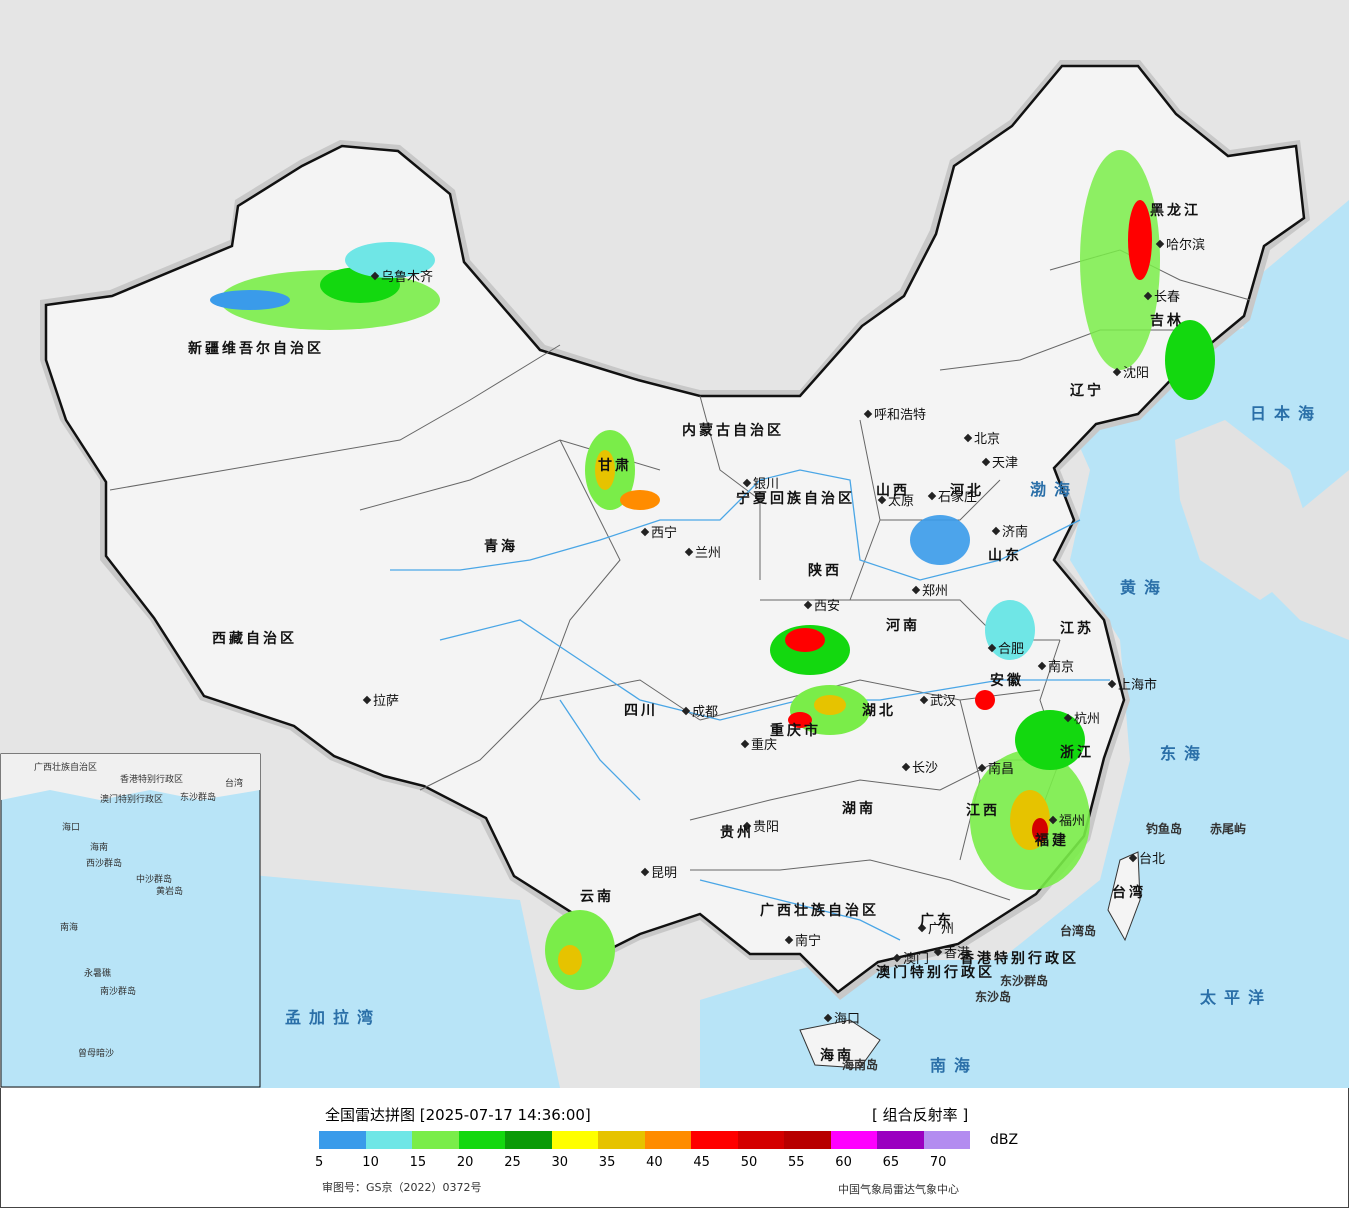  I want to click on taiwan-island, so click(1124, 896).